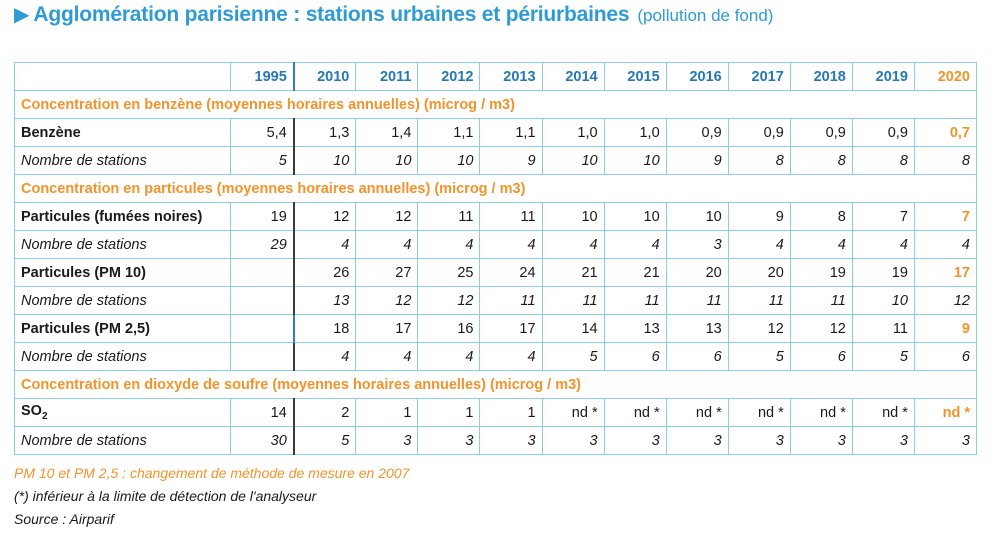 Image resolution: width=1000 pixels, height=551 pixels. Describe the element at coordinates (759, 412) in the screenshot. I see `value-cell-2017: nd *` at that location.